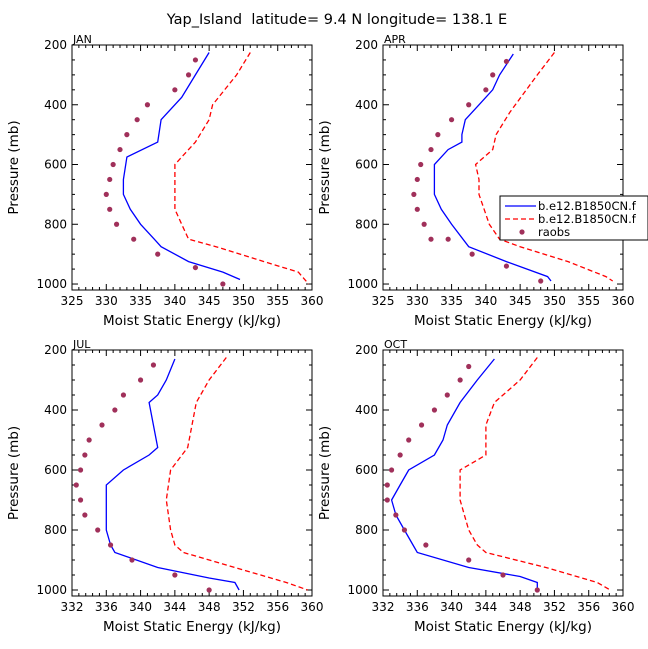 Image resolution: width=648 pixels, height=649 pixels. I want to click on legend-swatch-raobs, so click(522, 232).